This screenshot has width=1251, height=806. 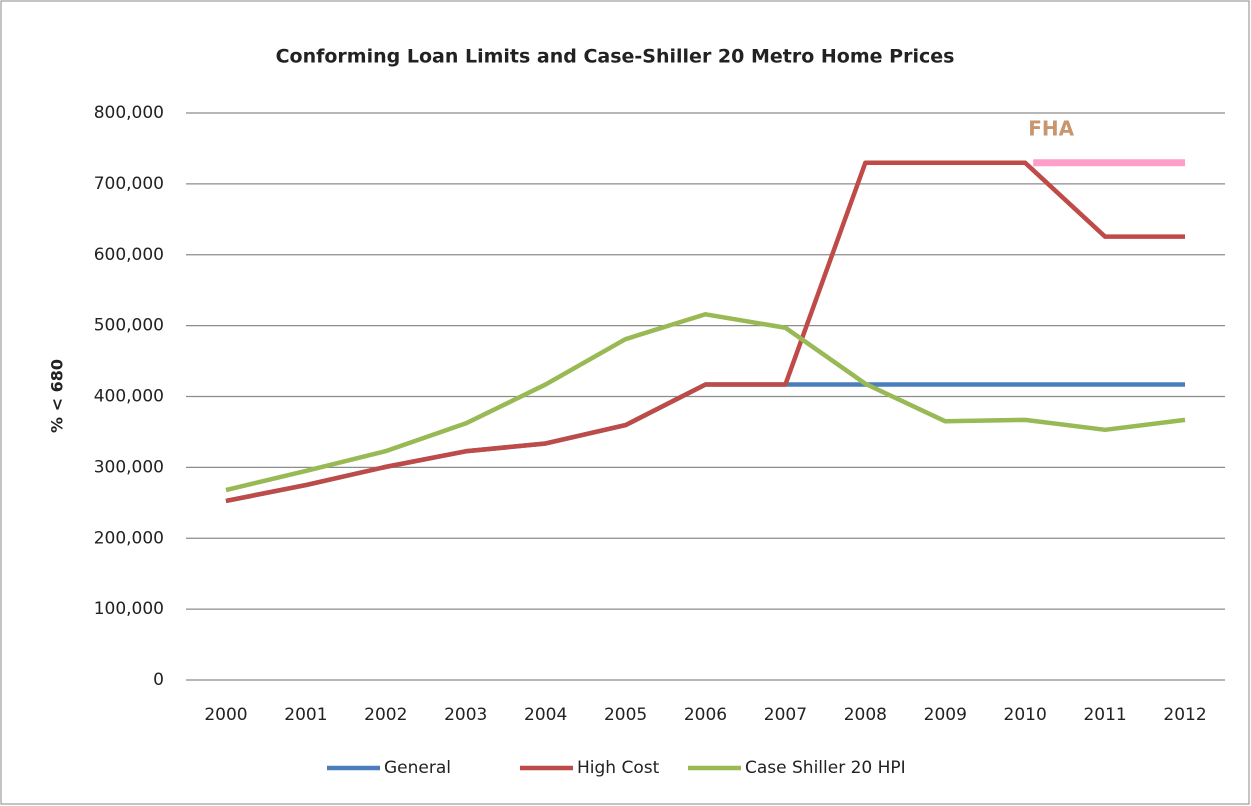 I want to click on x-tick-label: 2005, so click(x=625, y=715).